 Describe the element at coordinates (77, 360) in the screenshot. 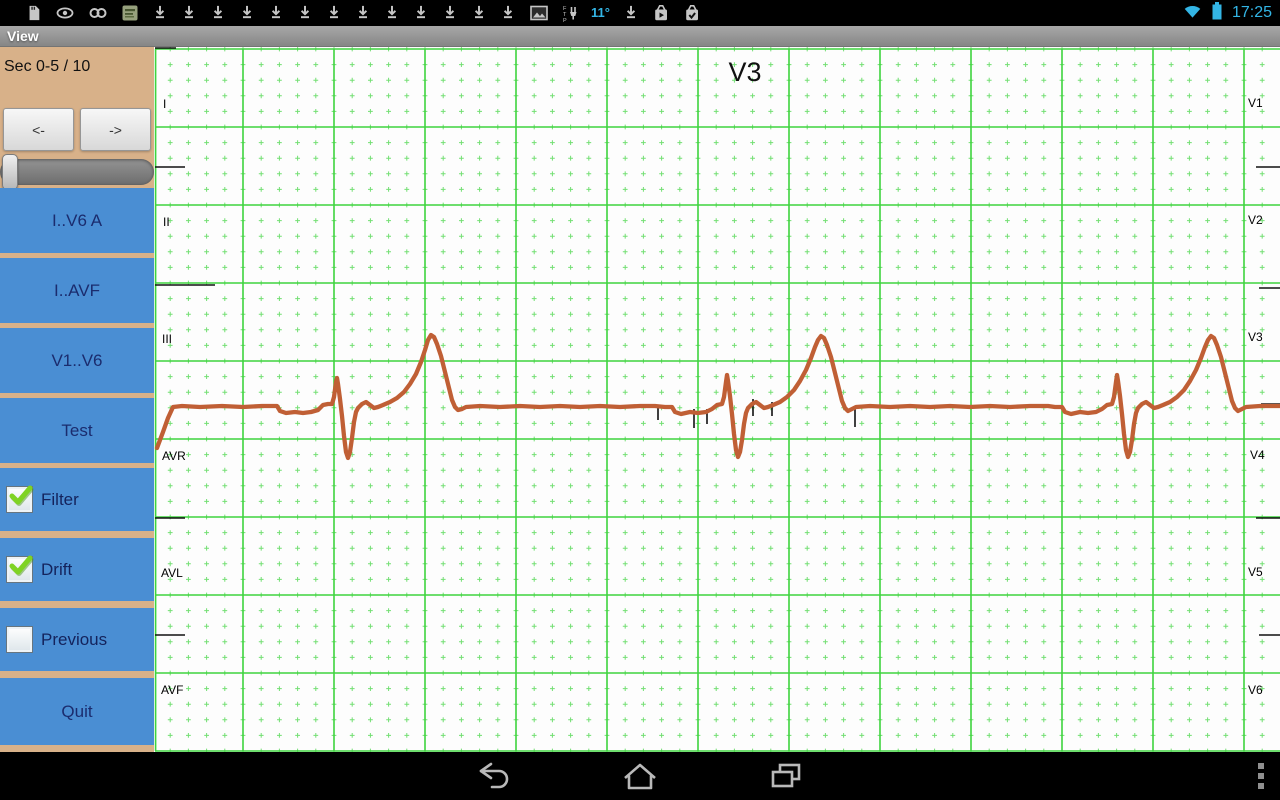

I see `leads-button-v1-v6: V1..V6` at that location.